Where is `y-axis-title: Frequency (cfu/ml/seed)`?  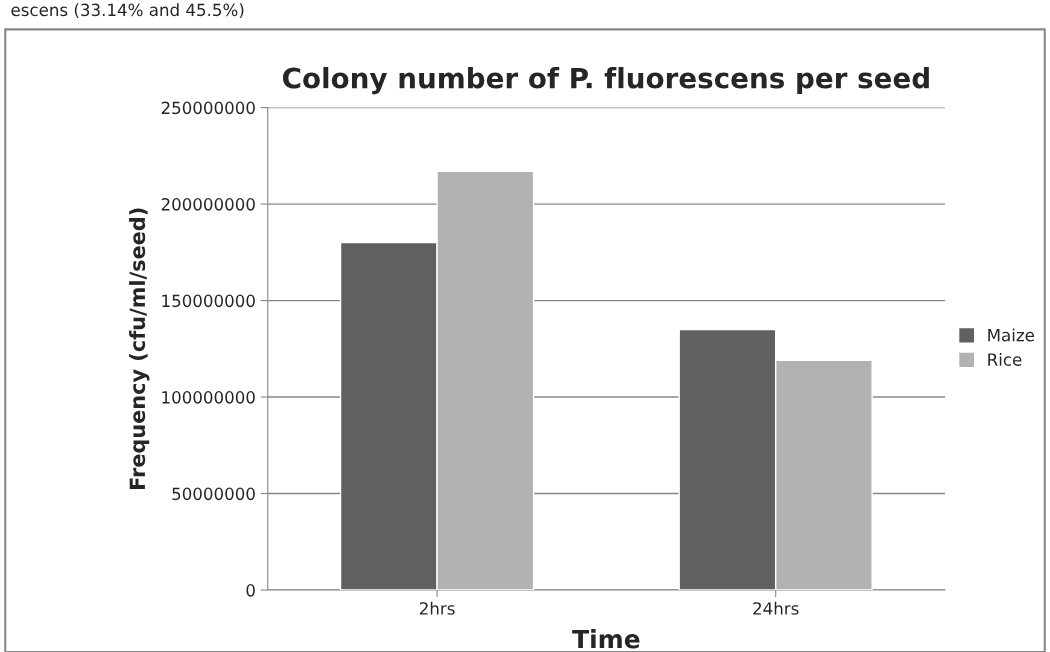 y-axis-title: Frequency (cfu/ml/seed) is located at coordinates (139, 348).